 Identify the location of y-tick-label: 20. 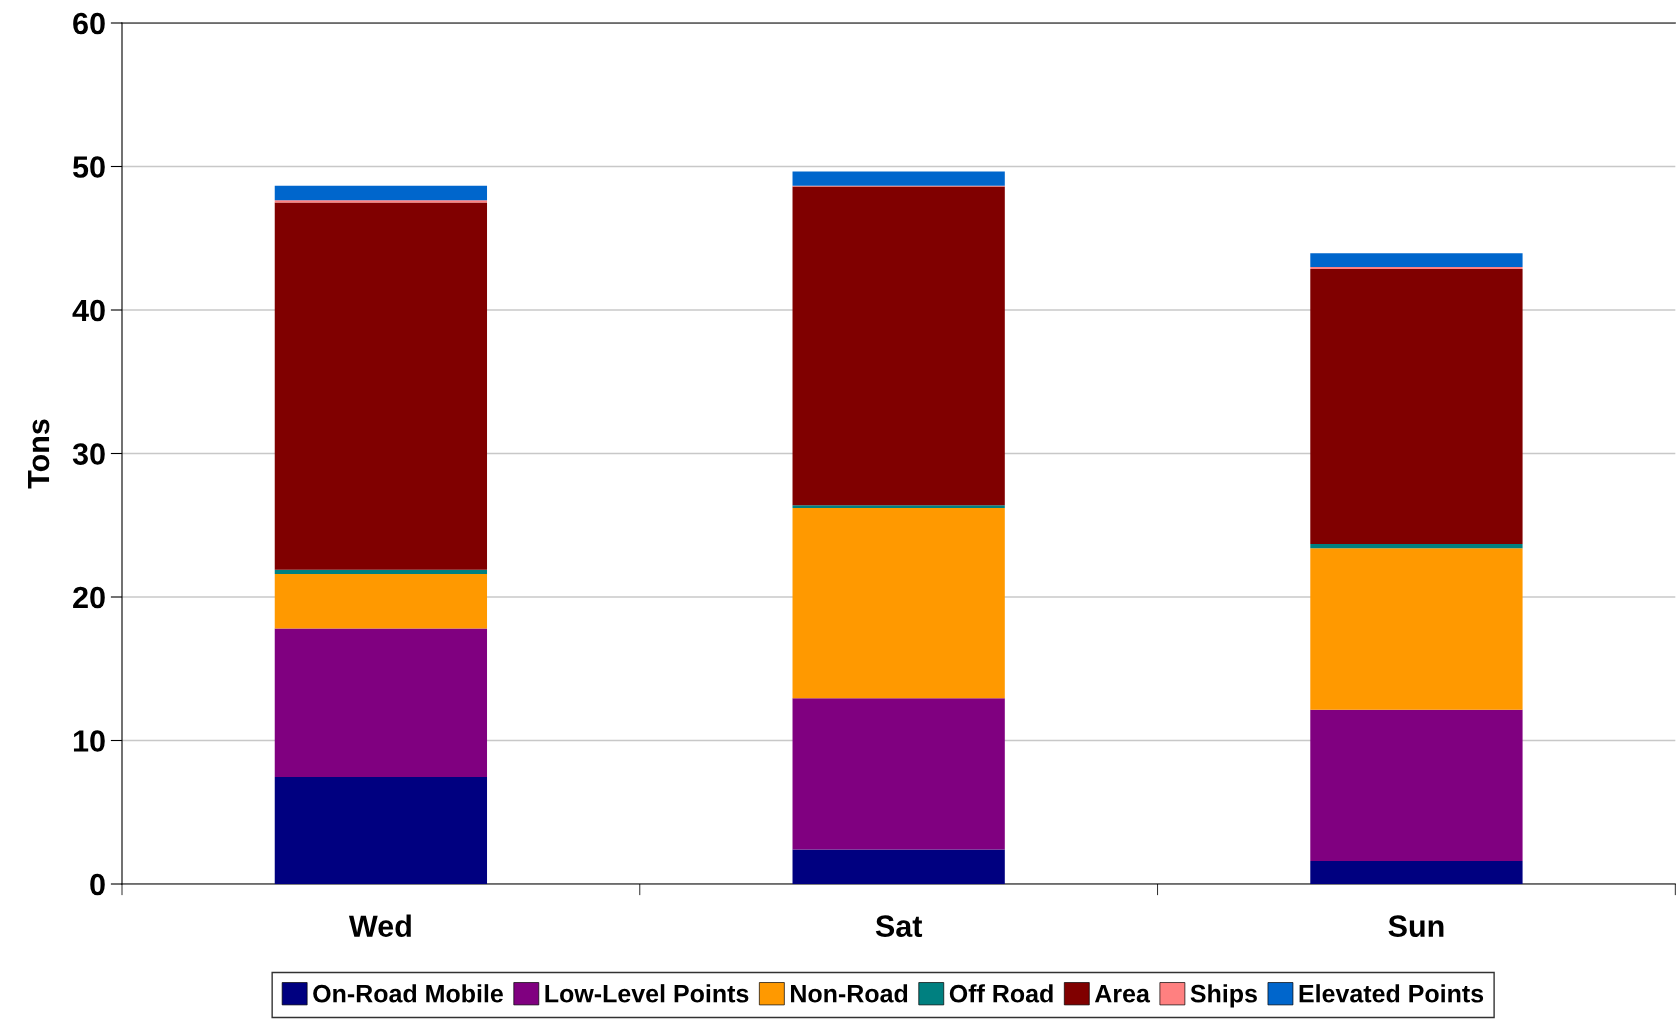
(89, 597).